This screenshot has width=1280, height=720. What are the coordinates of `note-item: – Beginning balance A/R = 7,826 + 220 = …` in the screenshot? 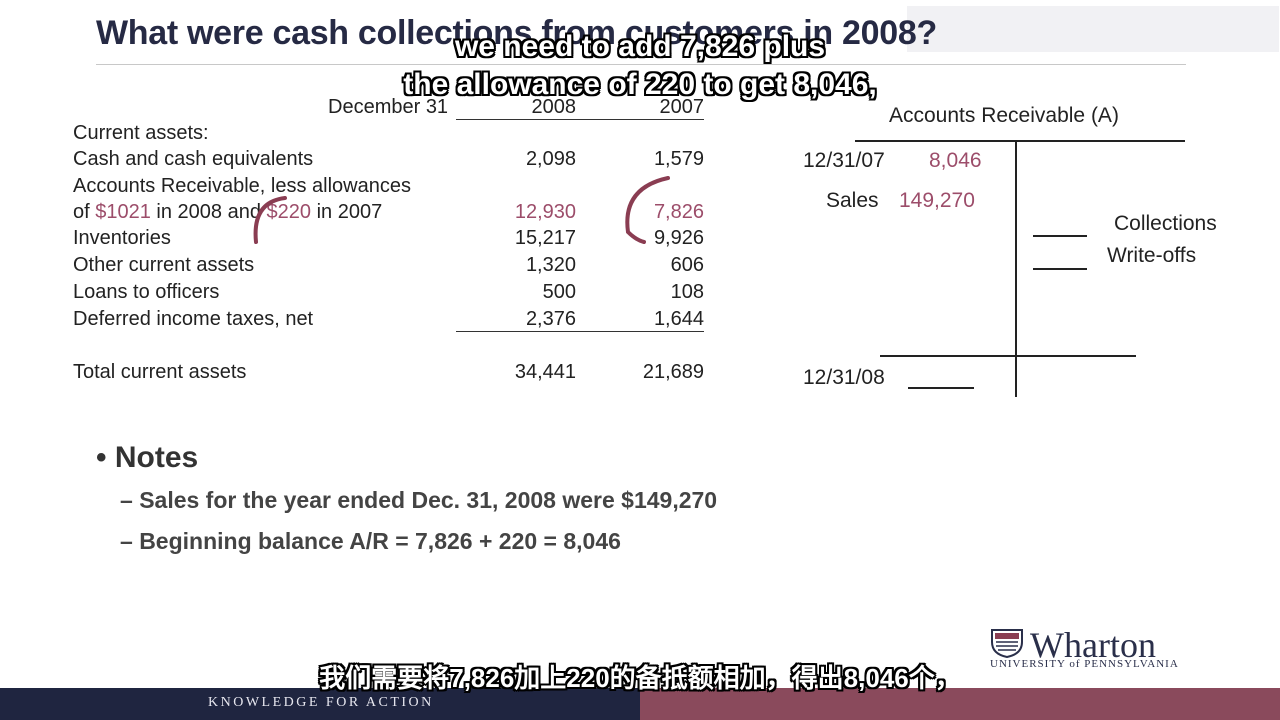 It's located at (370, 541).